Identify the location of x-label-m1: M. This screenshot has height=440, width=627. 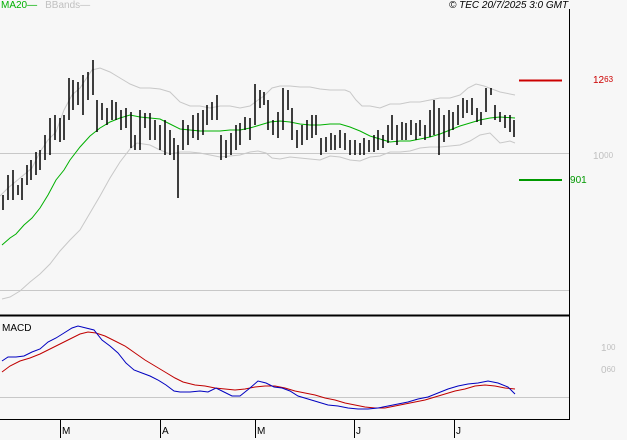
(66, 431).